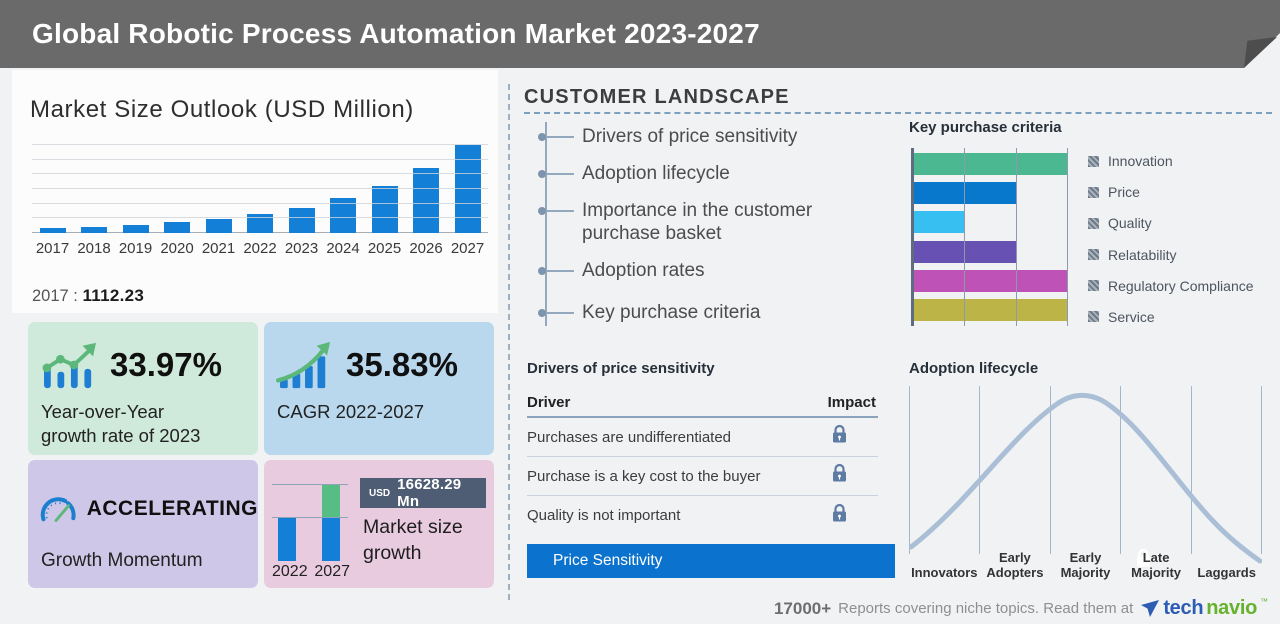  I want to click on mini-growth-chart-icon: 2022 2027, so click(314, 524).